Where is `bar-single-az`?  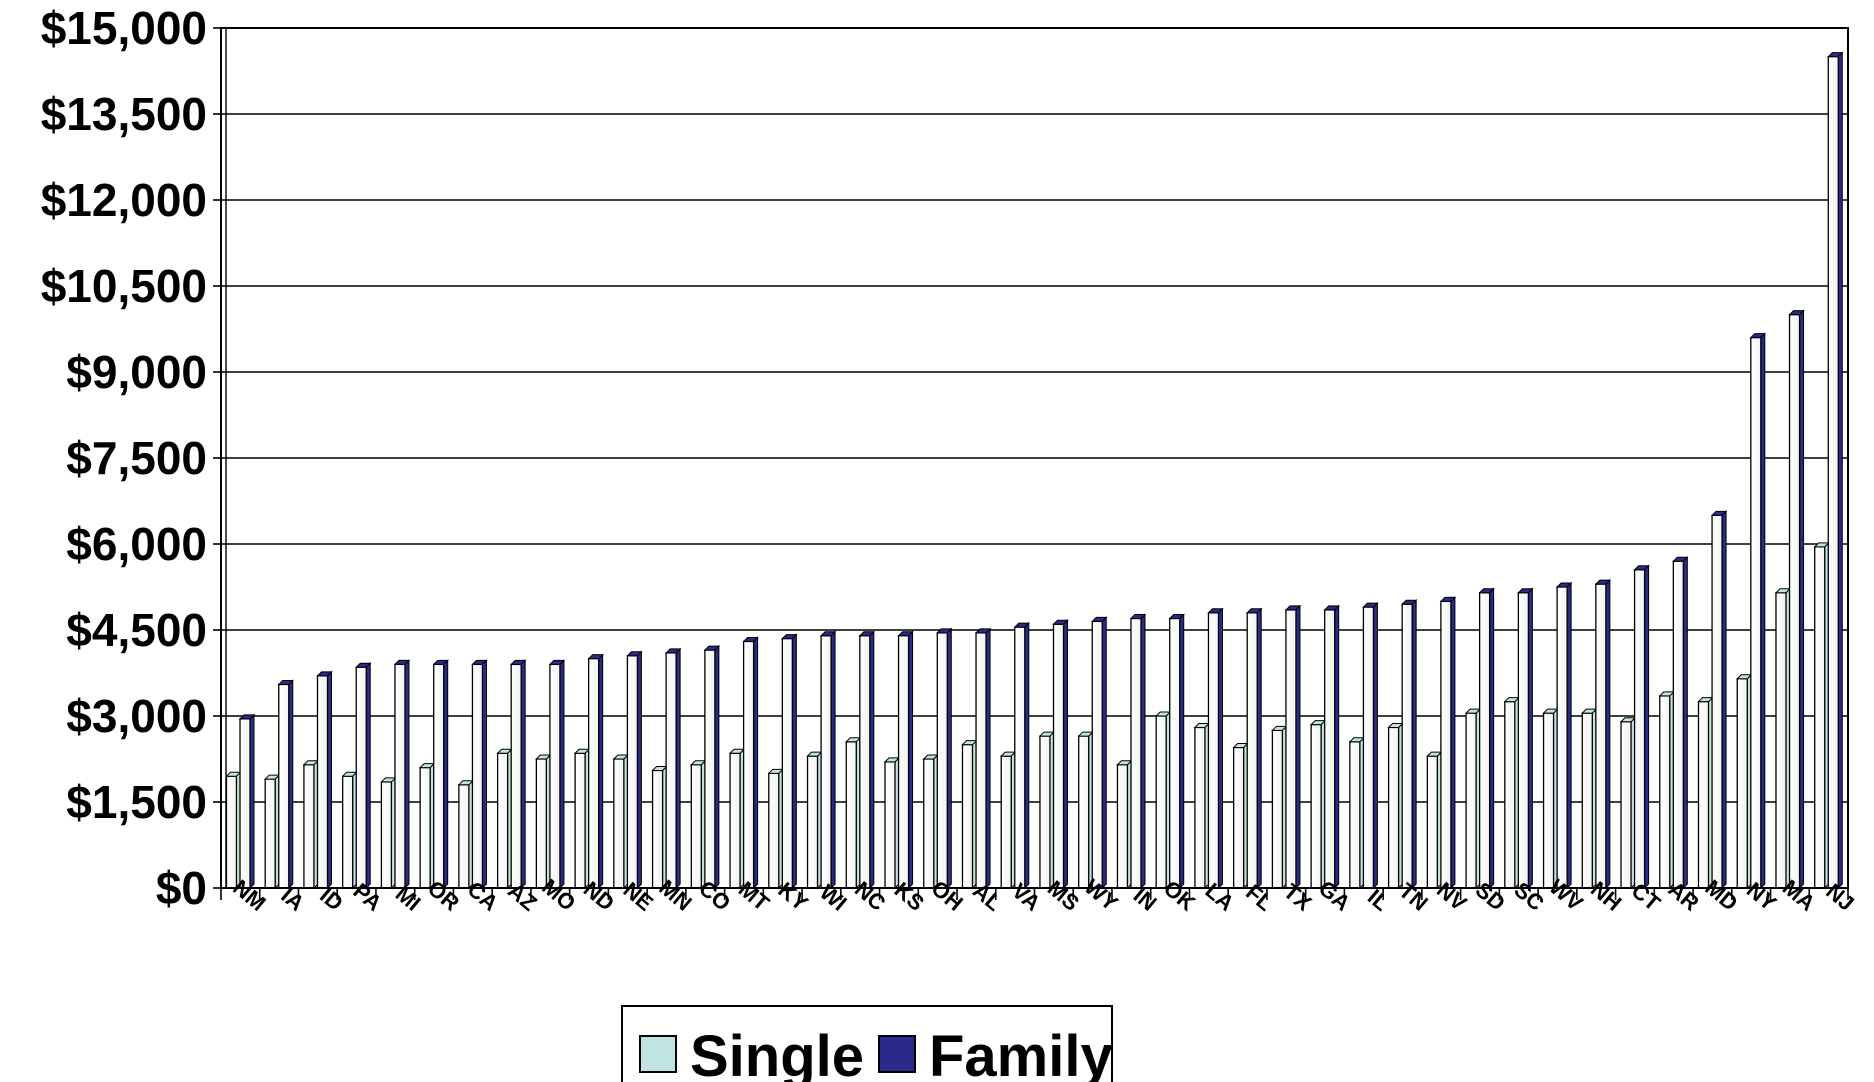 bar-single-az is located at coordinates (504, 819).